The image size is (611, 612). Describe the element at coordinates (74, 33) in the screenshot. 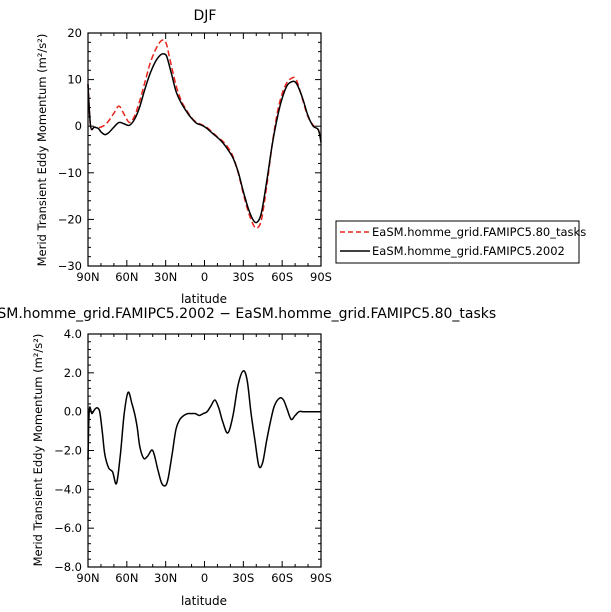

I see `y-tick-label: 20` at that location.